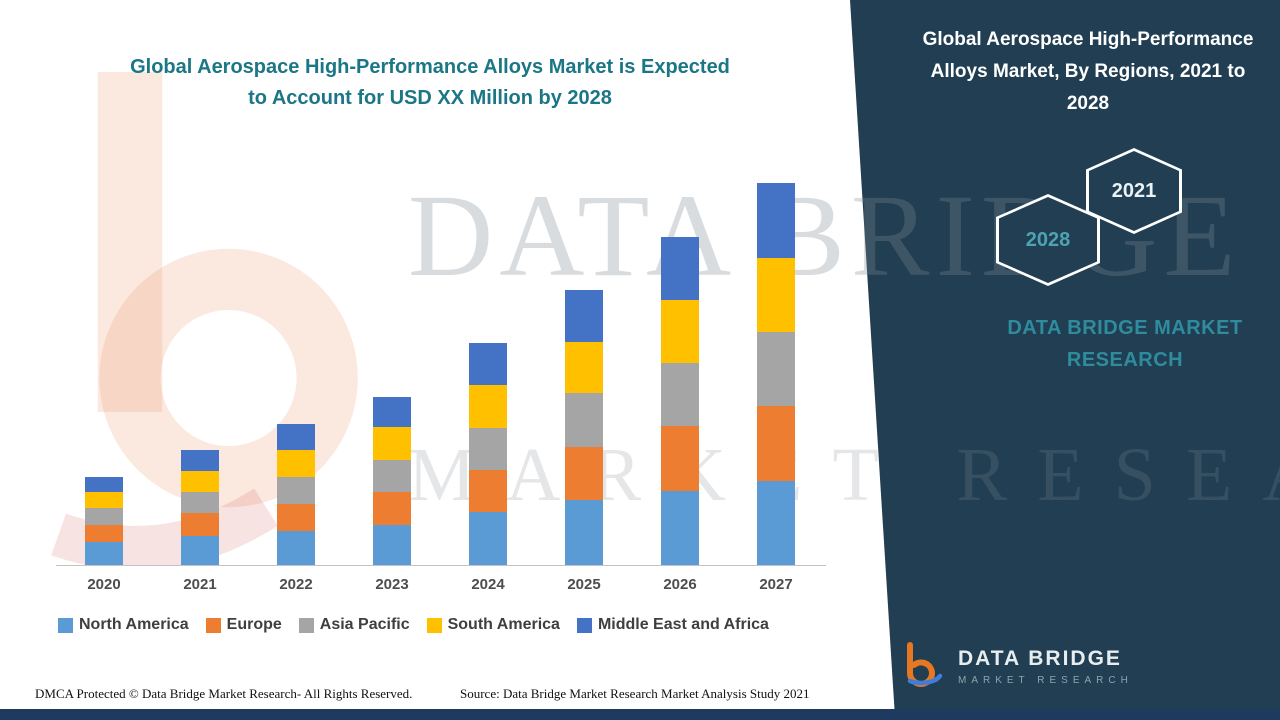  Describe the element at coordinates (1134, 191) in the screenshot. I see `hexagon-2021: 2021` at that location.